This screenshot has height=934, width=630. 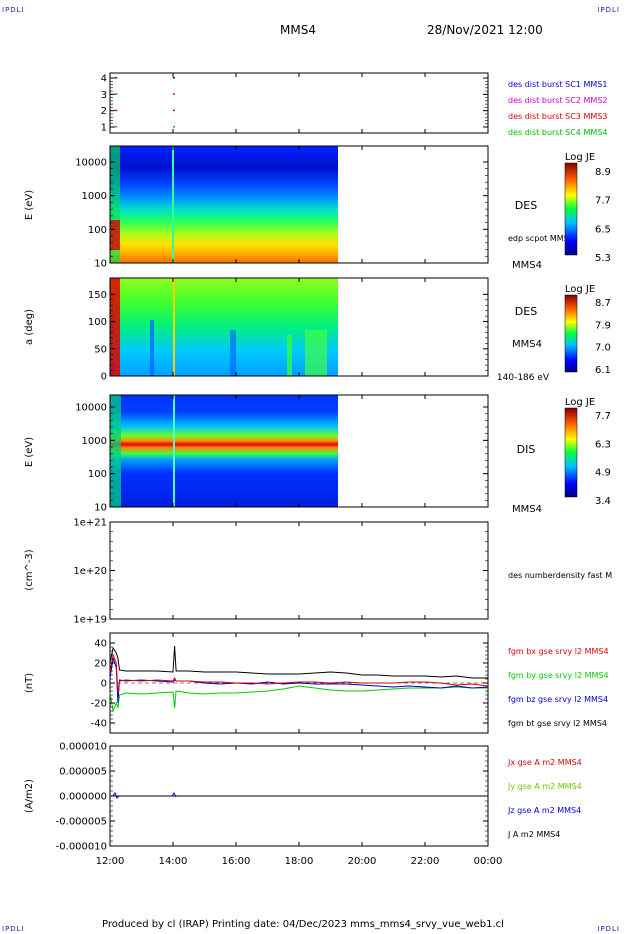 What do you see at coordinates (83, 772) in the screenshot?
I see `current-tick-label: 0.000005` at bounding box center [83, 772].